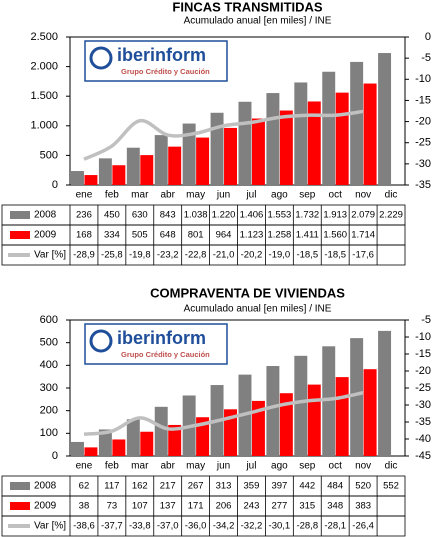  Describe the element at coordinates (335, 235) in the screenshot. I see `table-value: 1.560` at that location.